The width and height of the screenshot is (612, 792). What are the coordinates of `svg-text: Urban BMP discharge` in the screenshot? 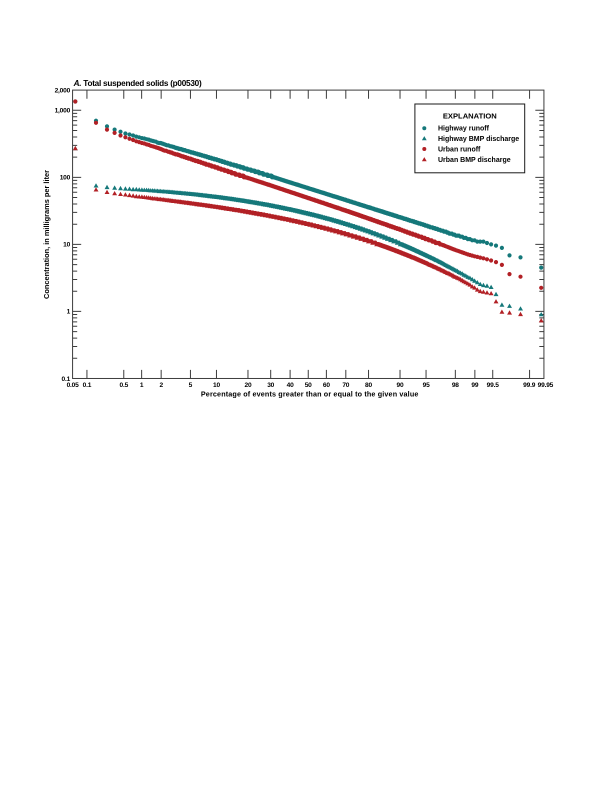 It's located at (474, 160).